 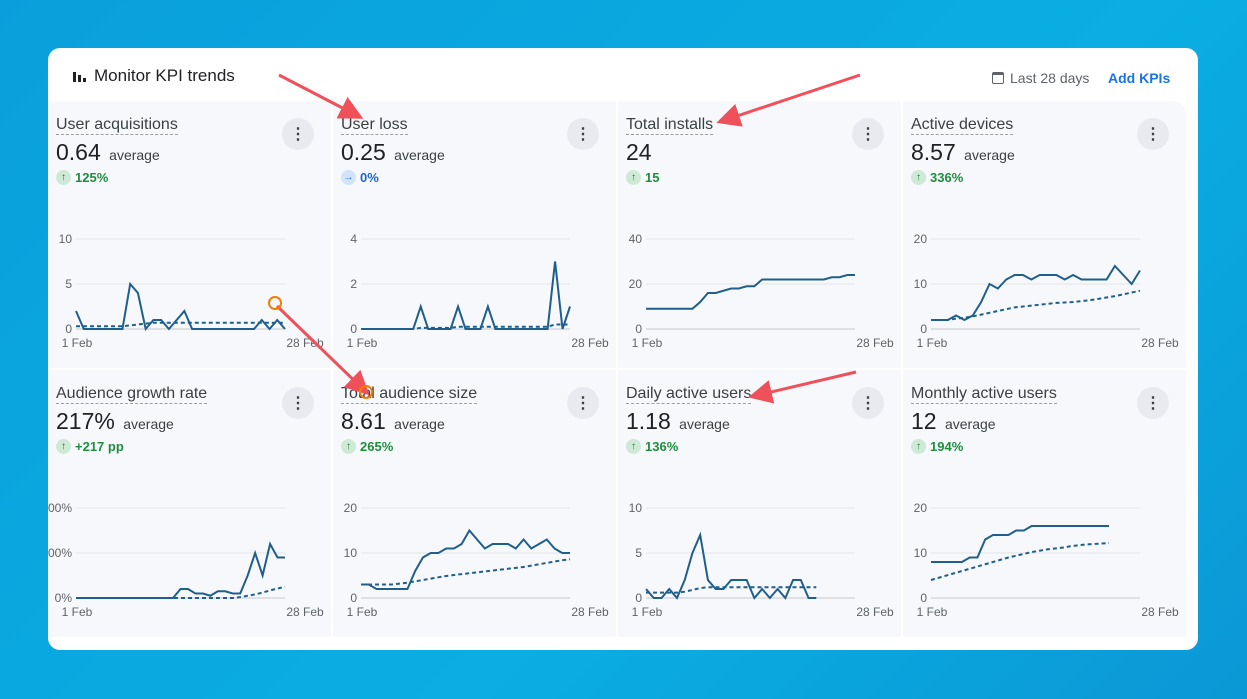 I want to click on kpi-card-total-installs: Total installs 24 ↑ 15 ⋮ 0 20 40 1 Feb 28 Feb, so click(x=759, y=234).